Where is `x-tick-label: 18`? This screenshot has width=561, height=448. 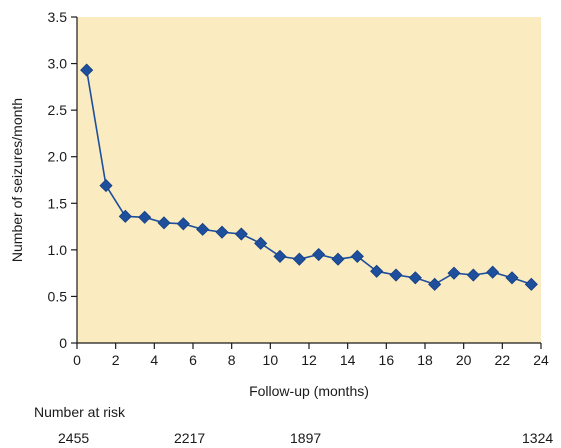 x-tick-label: 18 is located at coordinates (425, 360).